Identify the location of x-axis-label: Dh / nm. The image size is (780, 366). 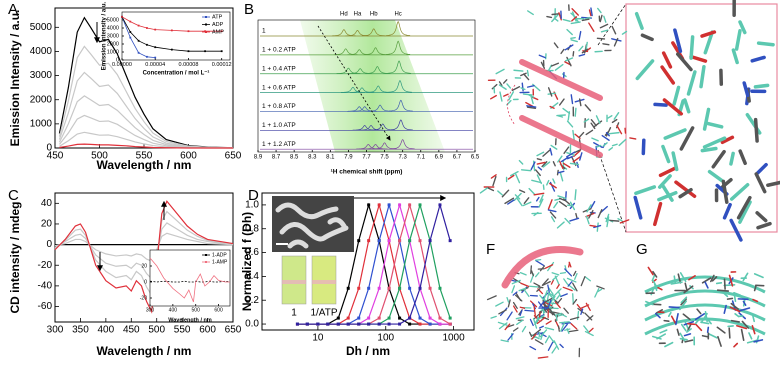
(368, 351).